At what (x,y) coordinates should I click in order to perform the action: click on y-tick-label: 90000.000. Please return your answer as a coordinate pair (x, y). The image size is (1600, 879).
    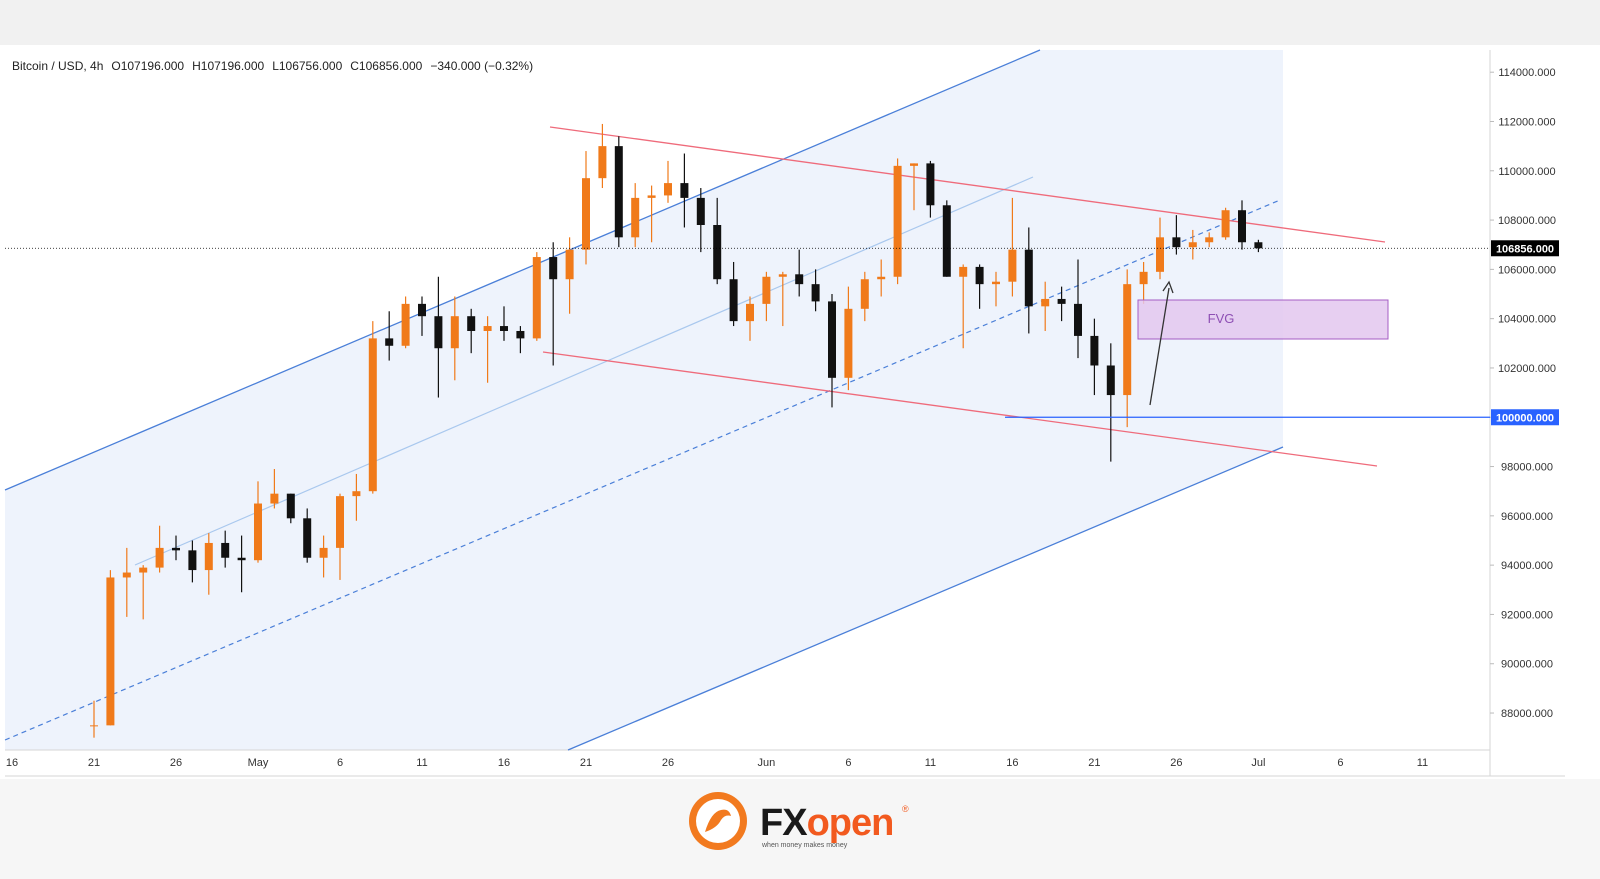
    Looking at the image, I should click on (1527, 665).